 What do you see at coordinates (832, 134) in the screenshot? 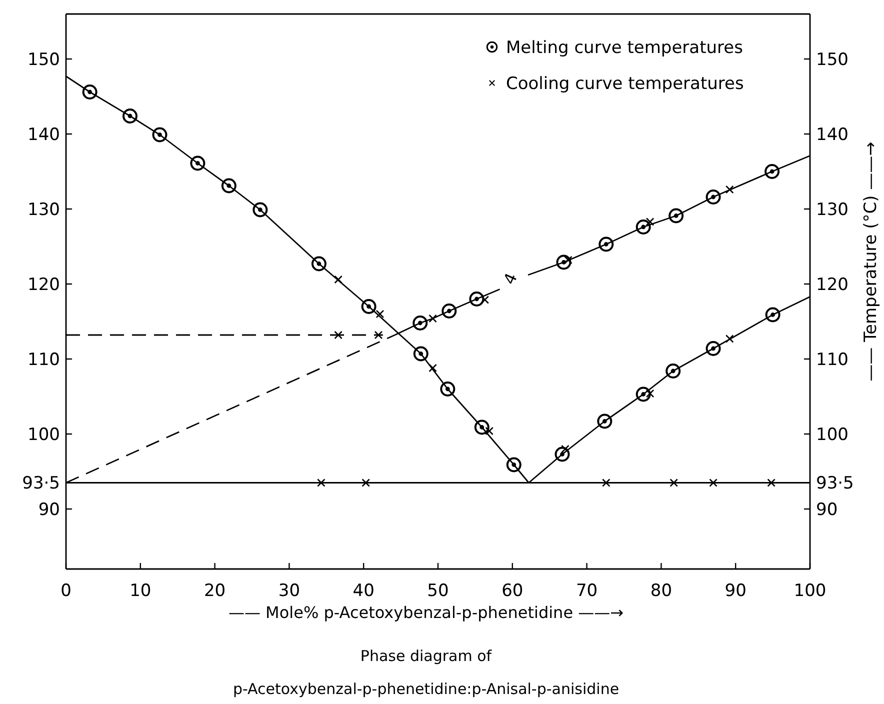
I see `y2-tick-label: 140` at bounding box center [832, 134].